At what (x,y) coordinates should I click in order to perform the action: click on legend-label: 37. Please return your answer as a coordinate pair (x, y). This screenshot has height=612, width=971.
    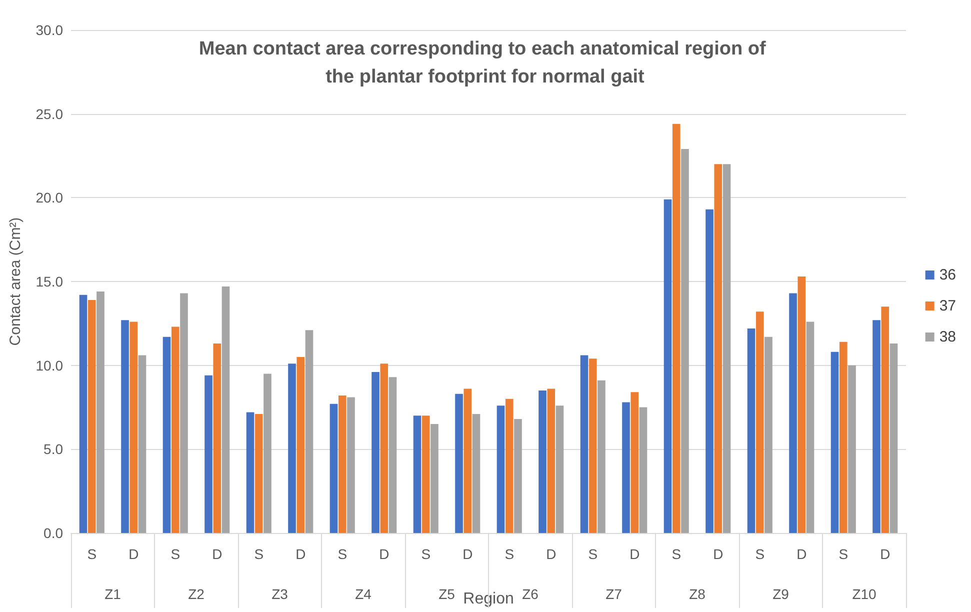
    Looking at the image, I should click on (947, 306).